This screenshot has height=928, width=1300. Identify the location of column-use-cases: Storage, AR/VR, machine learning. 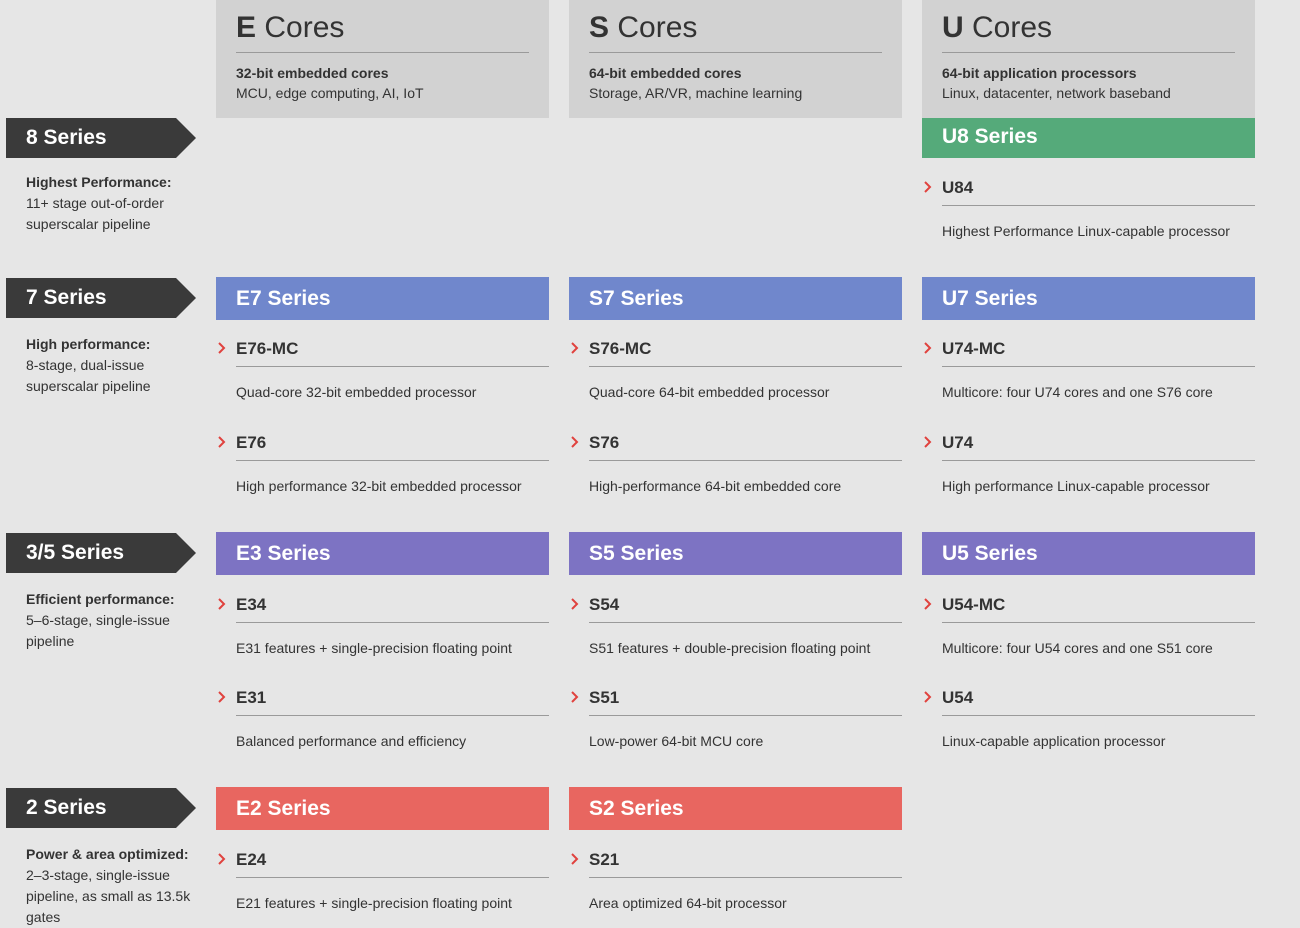
(696, 93).